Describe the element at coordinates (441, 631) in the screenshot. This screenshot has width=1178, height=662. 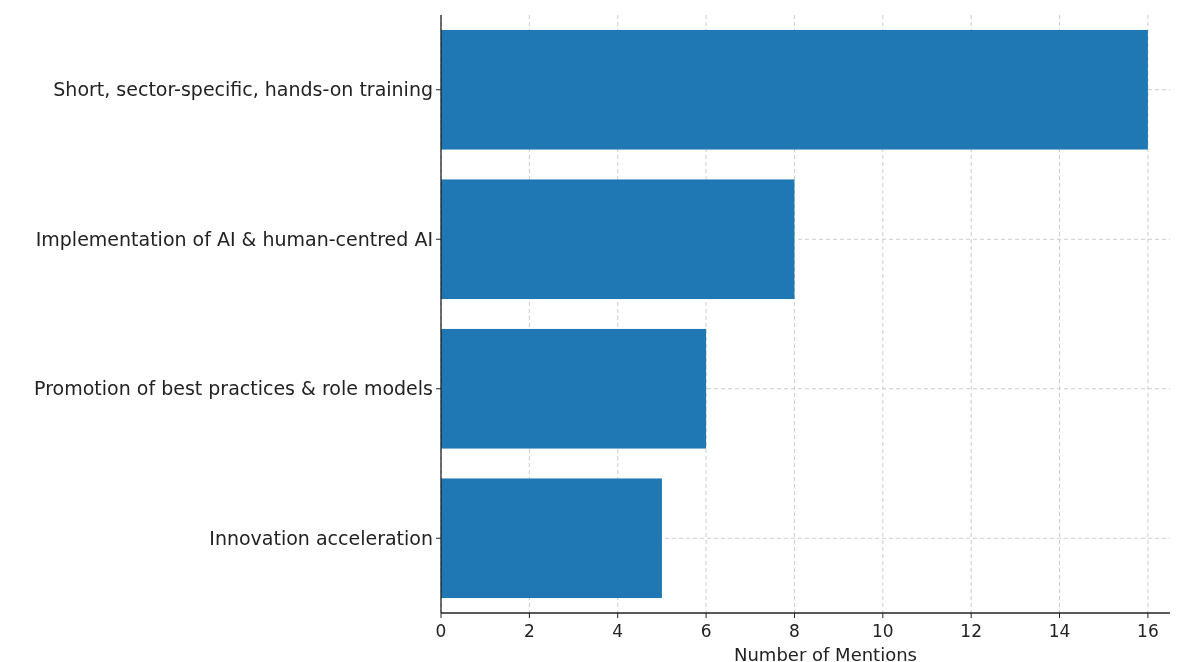
I see `x-tick-label: 0` at that location.